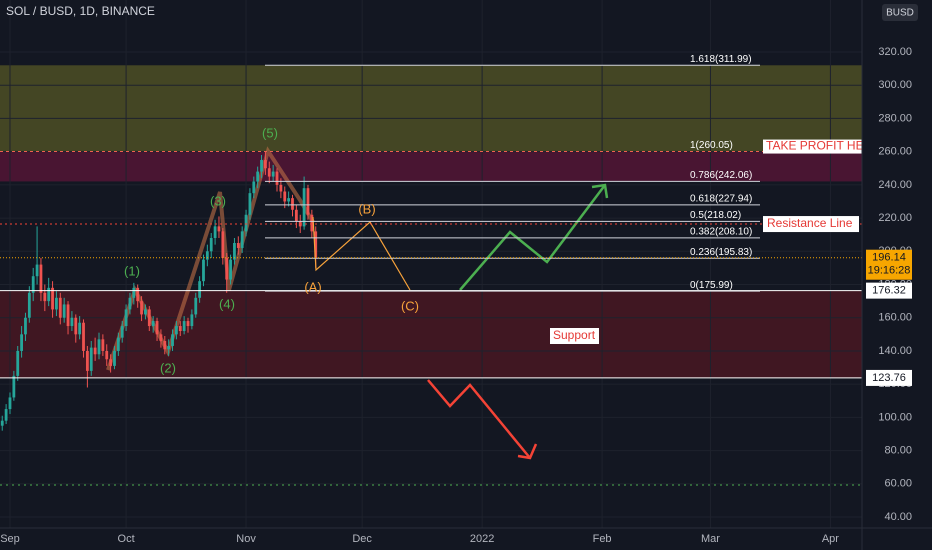 The width and height of the screenshot is (932, 550). Describe the element at coordinates (811, 224) in the screenshot. I see `resistance-box` at that location.